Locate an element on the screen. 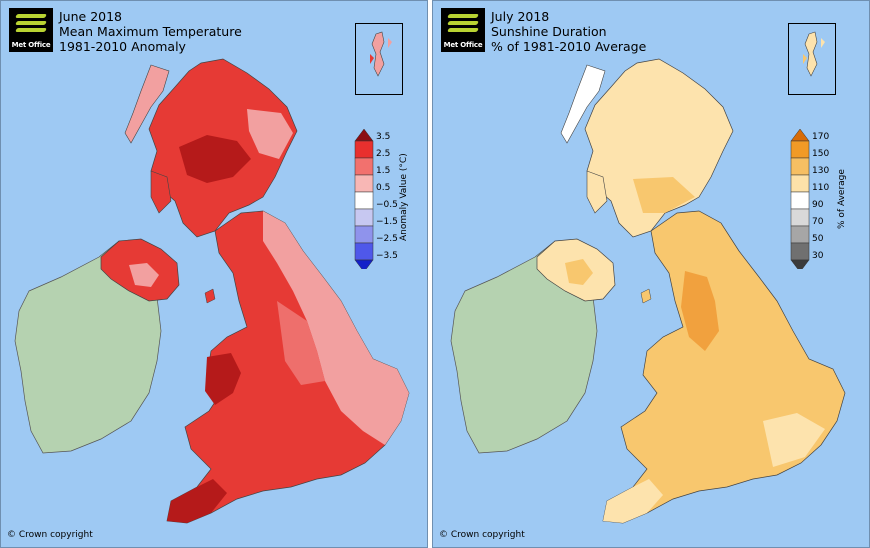 The width and height of the screenshot is (870, 548). pennines-dark is located at coordinates (700, 311).